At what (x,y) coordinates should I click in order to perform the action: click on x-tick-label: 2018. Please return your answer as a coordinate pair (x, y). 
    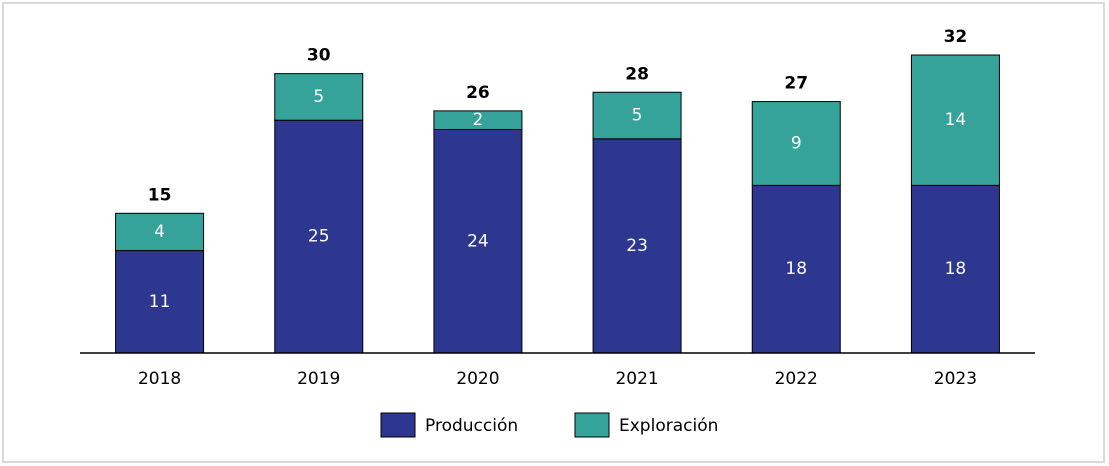
    Looking at the image, I should click on (159, 379).